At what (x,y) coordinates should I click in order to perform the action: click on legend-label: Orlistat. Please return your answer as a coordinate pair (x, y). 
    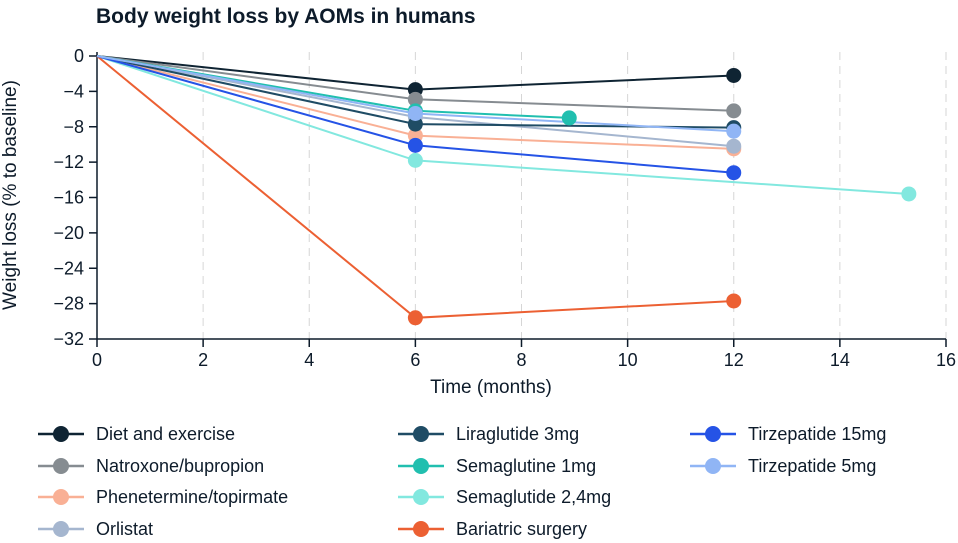
    Looking at the image, I should click on (124, 529).